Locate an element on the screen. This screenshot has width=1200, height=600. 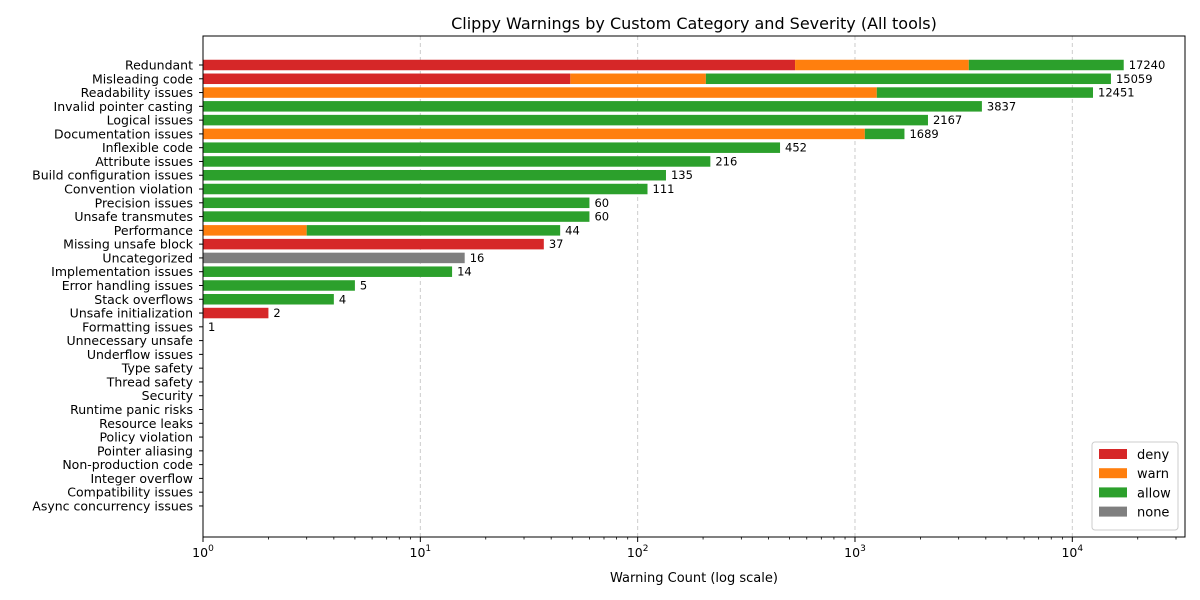
bar-total-label: 2167 is located at coordinates (947, 120).